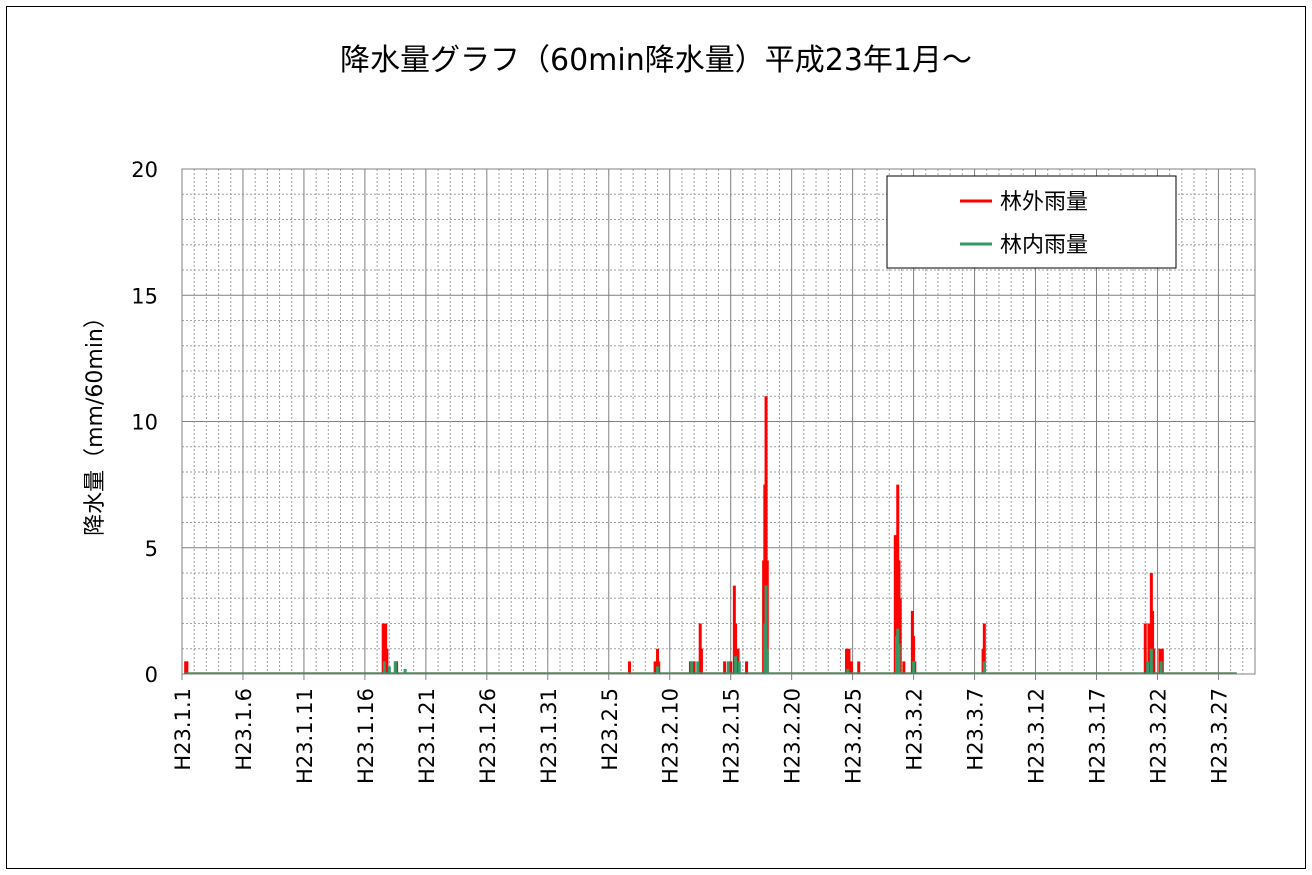  What do you see at coordinates (144, 170) in the screenshot?
I see `y-tick-label: 20` at bounding box center [144, 170].